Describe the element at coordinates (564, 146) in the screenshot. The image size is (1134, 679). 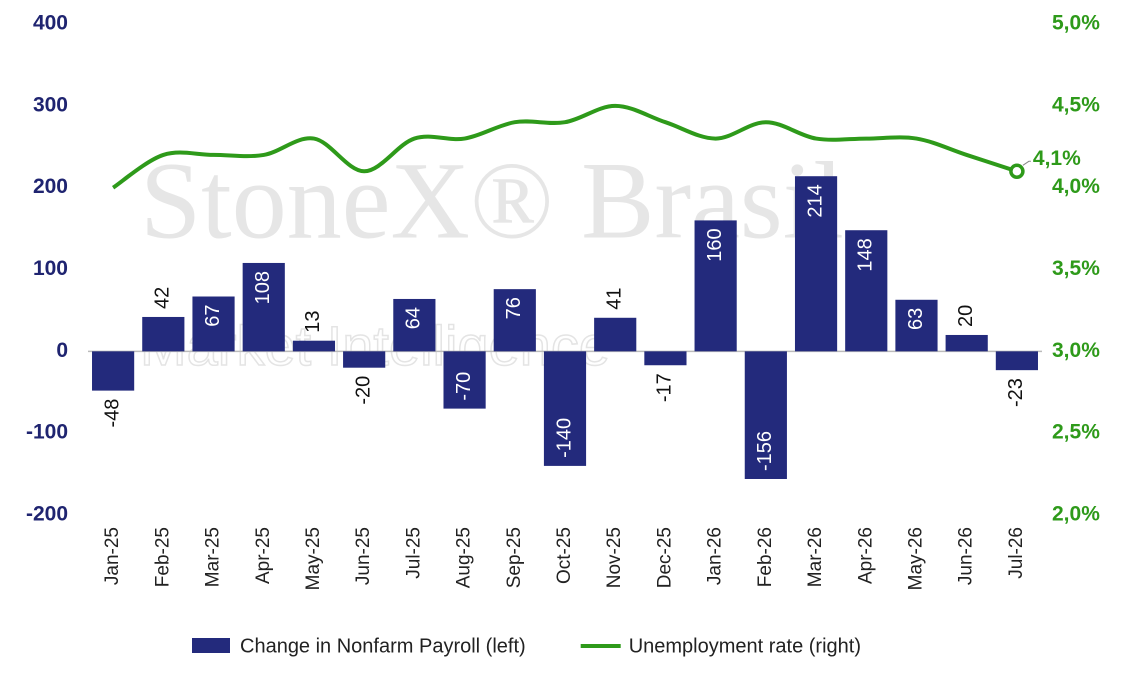
I see `line` at that location.